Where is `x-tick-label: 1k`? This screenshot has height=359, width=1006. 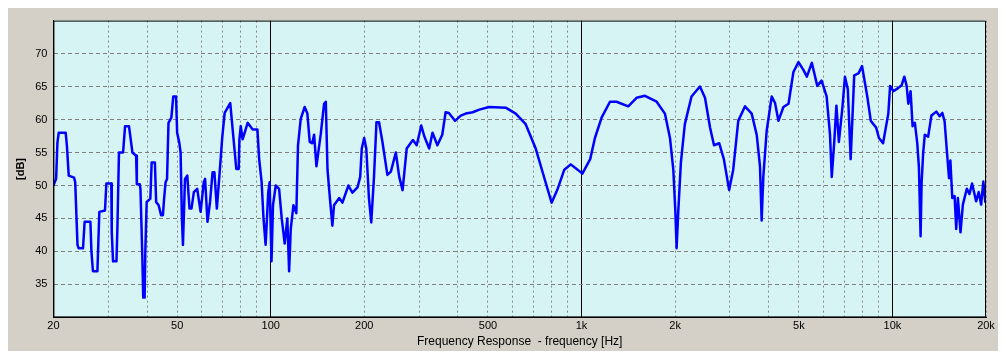
x-tick-label: 1k is located at coordinates (581, 325).